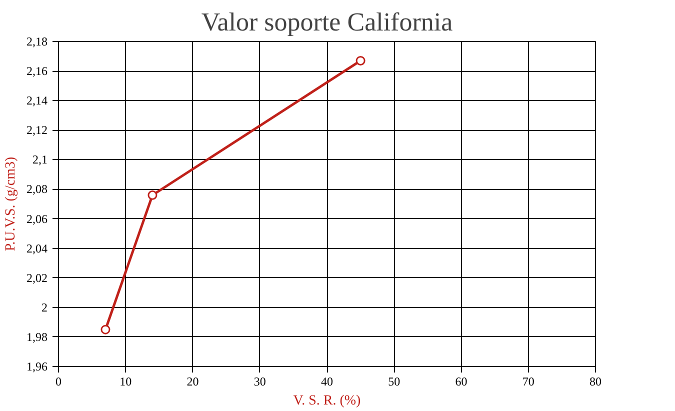 The width and height of the screenshot is (675, 411). What do you see at coordinates (260, 381) in the screenshot?
I see `x-tick-label: 30` at bounding box center [260, 381].